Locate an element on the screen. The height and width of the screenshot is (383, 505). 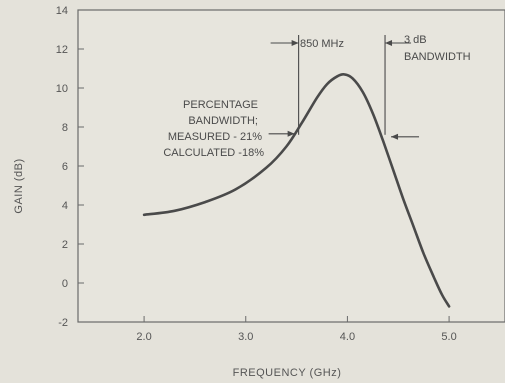
percentage-label-line2: BANDWIDTH; is located at coordinates (223, 121).